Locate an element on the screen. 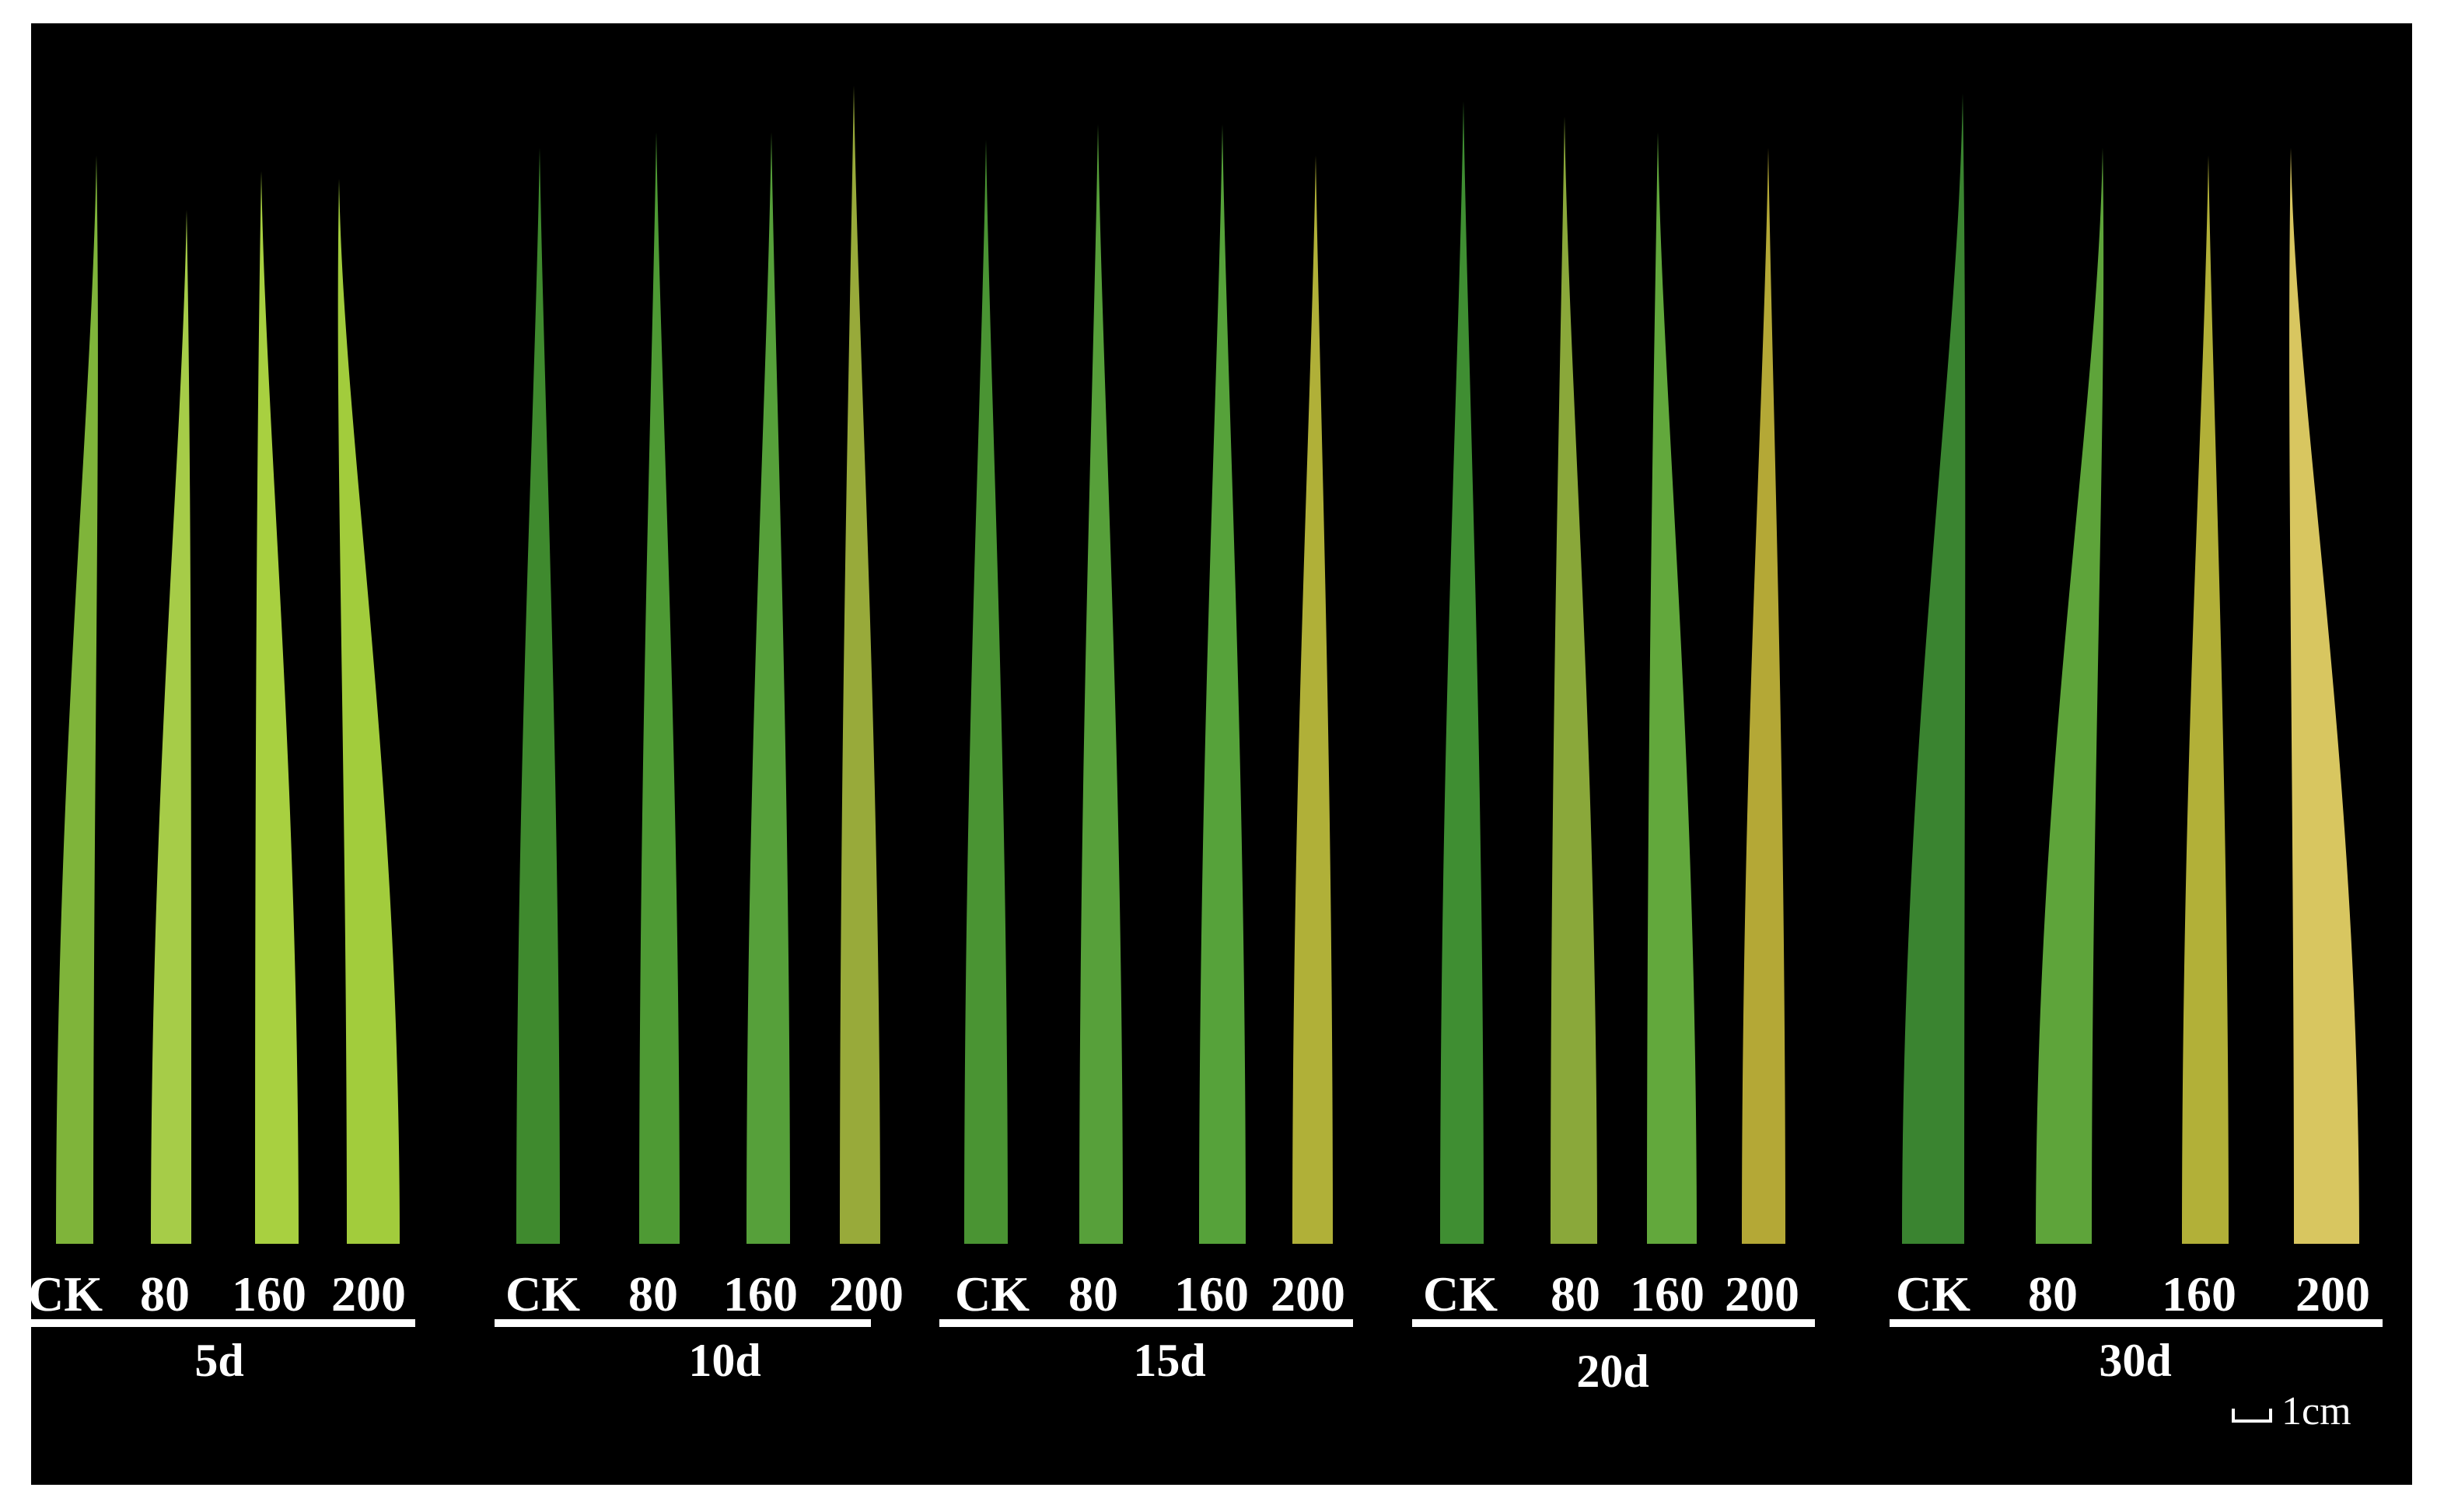 This screenshot has width=2437, height=1512. scale-bar is located at coordinates (2252, 1416).